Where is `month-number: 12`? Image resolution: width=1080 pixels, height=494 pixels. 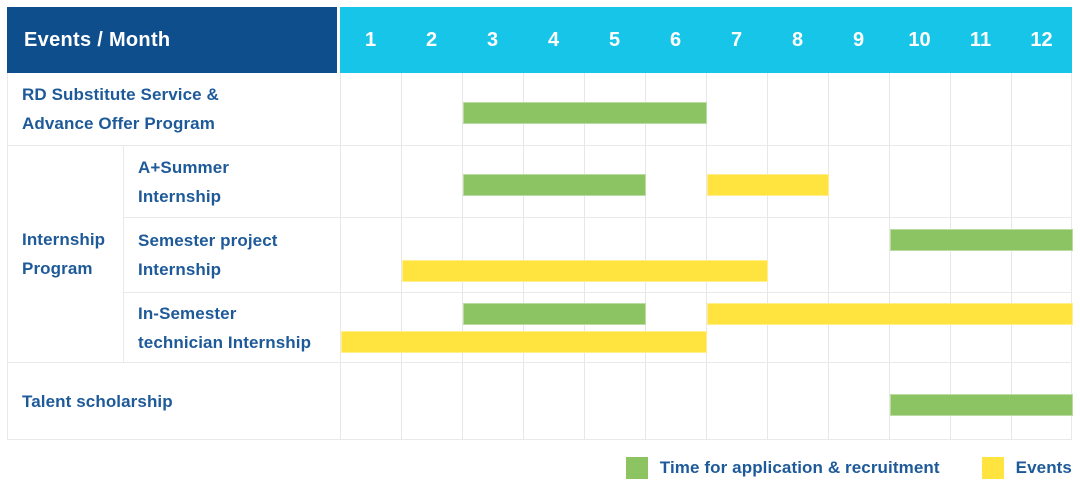
month-number: 12 is located at coordinates (1041, 39).